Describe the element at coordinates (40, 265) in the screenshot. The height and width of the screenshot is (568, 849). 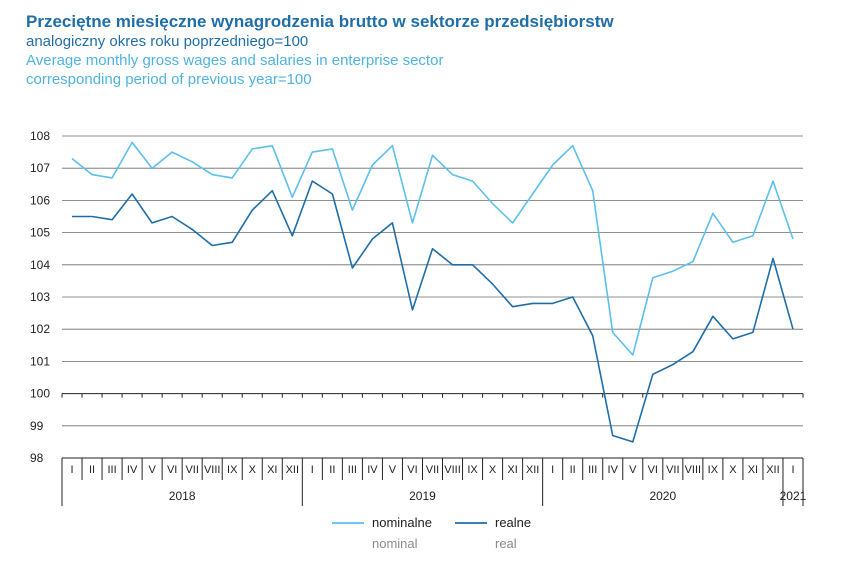
I see `y-tick-label: 104` at that location.